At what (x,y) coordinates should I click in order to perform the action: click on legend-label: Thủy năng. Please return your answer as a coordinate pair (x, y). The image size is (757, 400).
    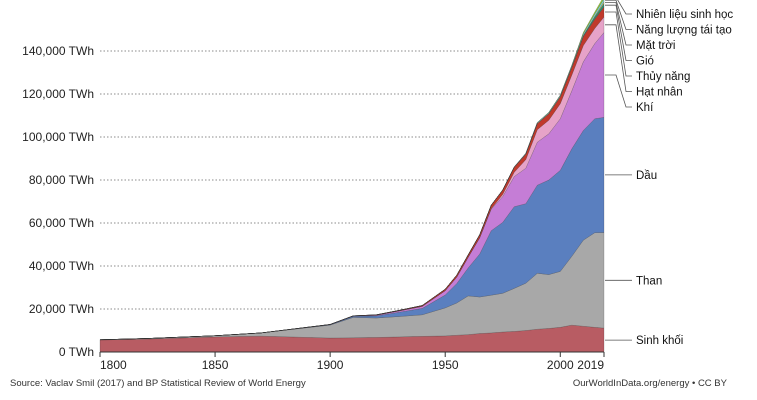
    Looking at the image, I should click on (663, 77).